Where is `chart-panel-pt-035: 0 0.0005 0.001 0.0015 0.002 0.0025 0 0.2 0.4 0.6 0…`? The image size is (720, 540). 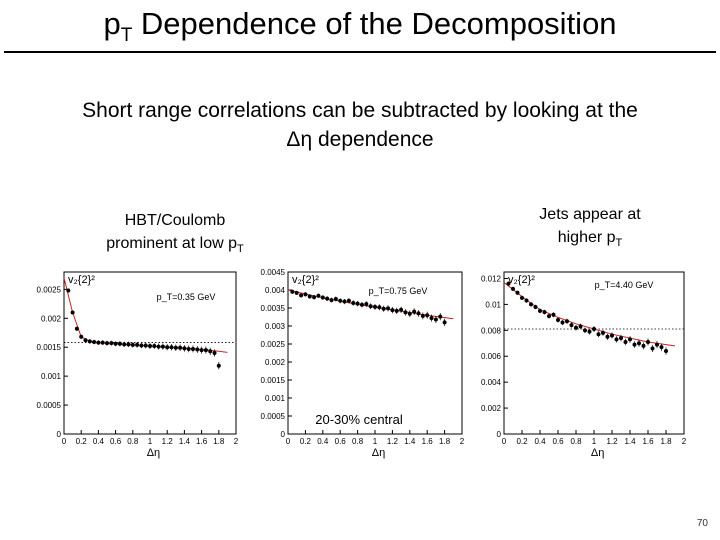
chart-panel-pt-035: 0 0.0005 0.001 0.0015 0.002 0.0025 0 0.2 0.4 0.6 0… is located at coordinates (129, 365).